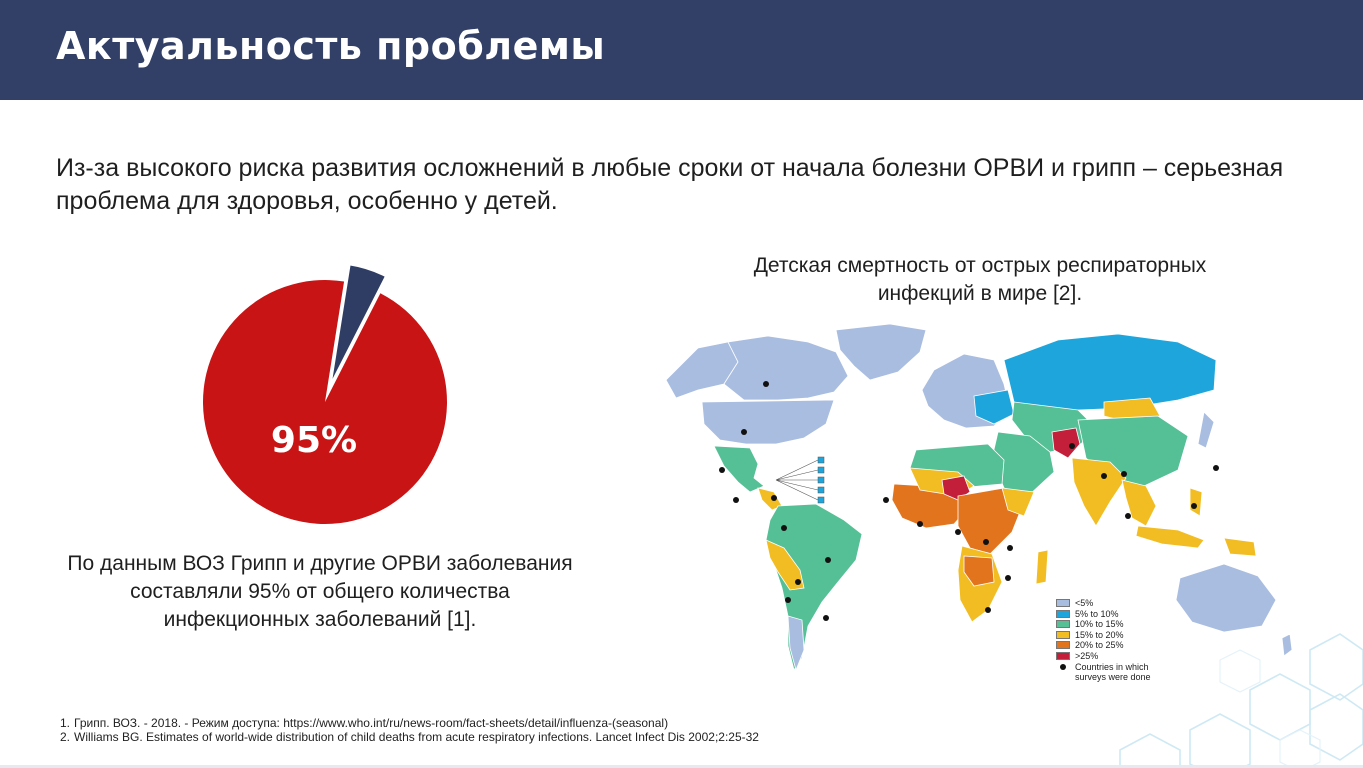 This screenshot has height=768, width=1363. Describe the element at coordinates (1111, 656) in the screenshot. I see `legend-item-5: >25%` at that location.